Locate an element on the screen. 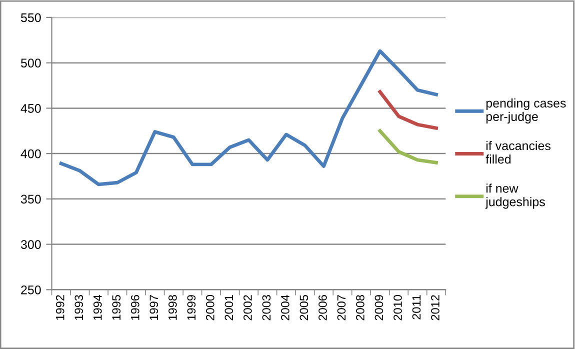 The width and height of the screenshot is (575, 349). legend-label: pending cases per-judge is located at coordinates (526, 111).